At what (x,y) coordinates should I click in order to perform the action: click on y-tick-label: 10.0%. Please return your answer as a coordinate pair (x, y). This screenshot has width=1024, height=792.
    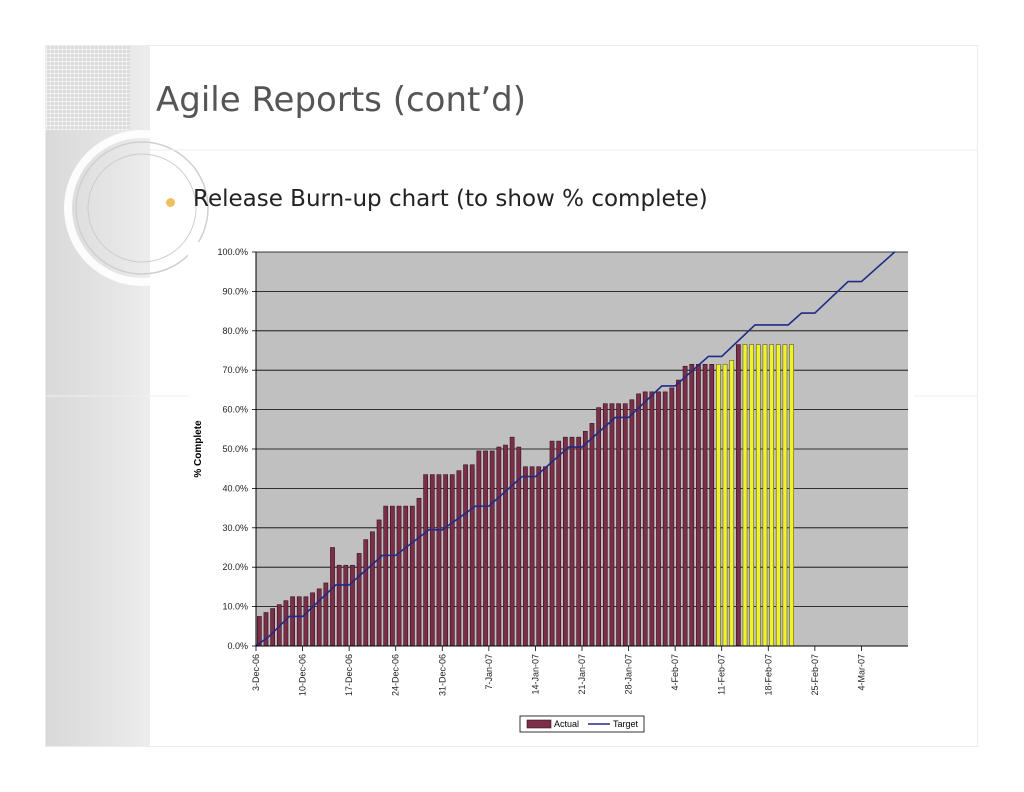
    Looking at the image, I should click on (235, 607).